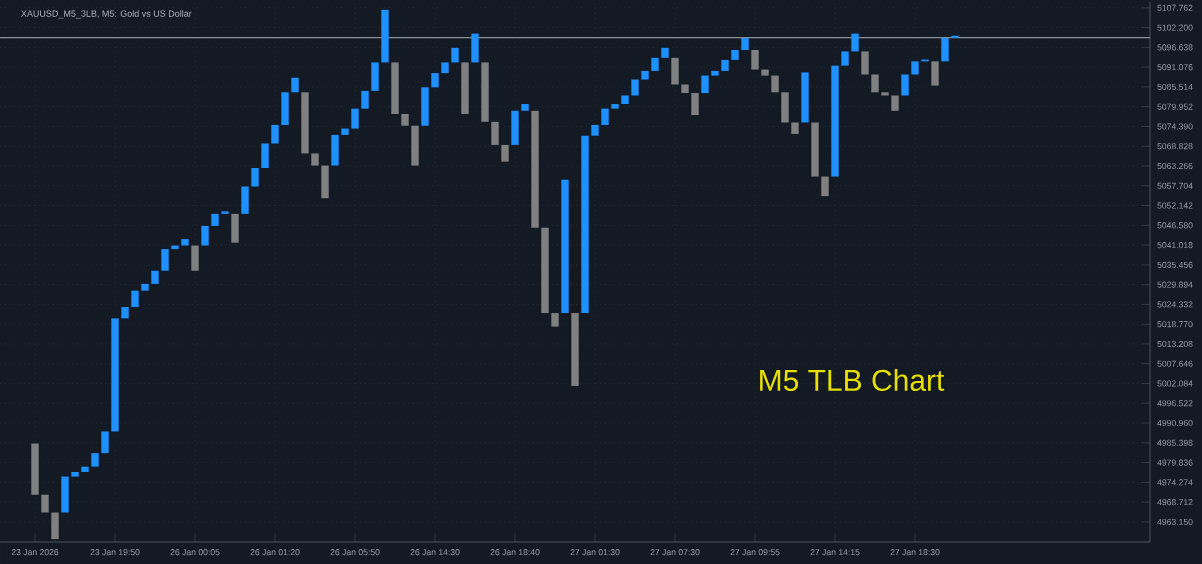  Describe the element at coordinates (852, 379) in the screenshot. I see `annotation: M5 TLB Chart` at that location.